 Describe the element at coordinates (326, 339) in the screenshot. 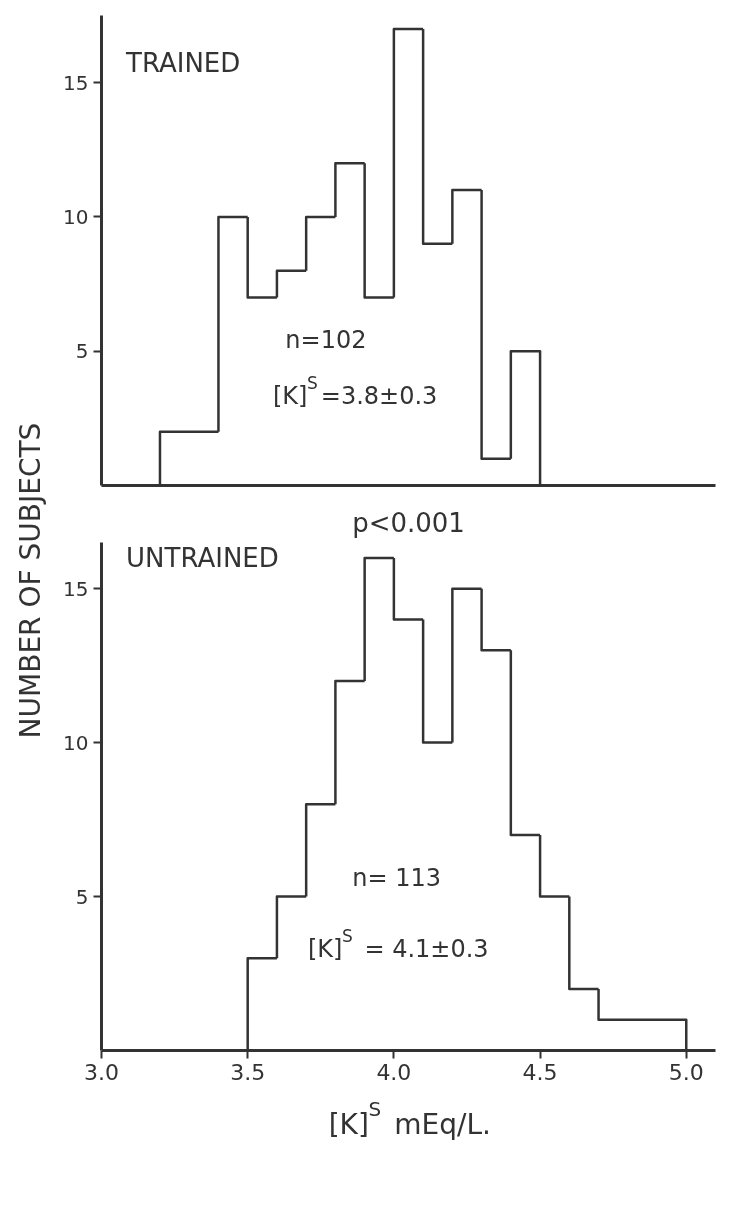

I see `annotation: n=102` at that location.